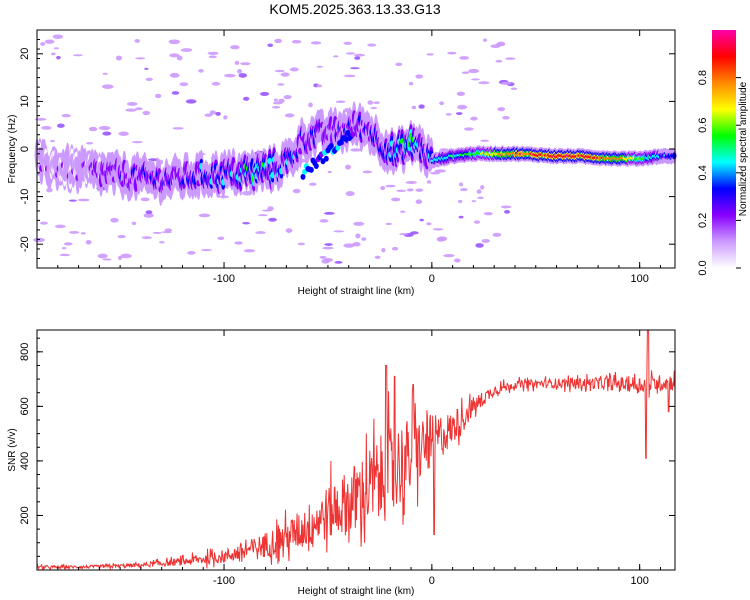 The image size is (750, 600). I want to click on colorbar-tick-label: 0.0, so click(703, 267).